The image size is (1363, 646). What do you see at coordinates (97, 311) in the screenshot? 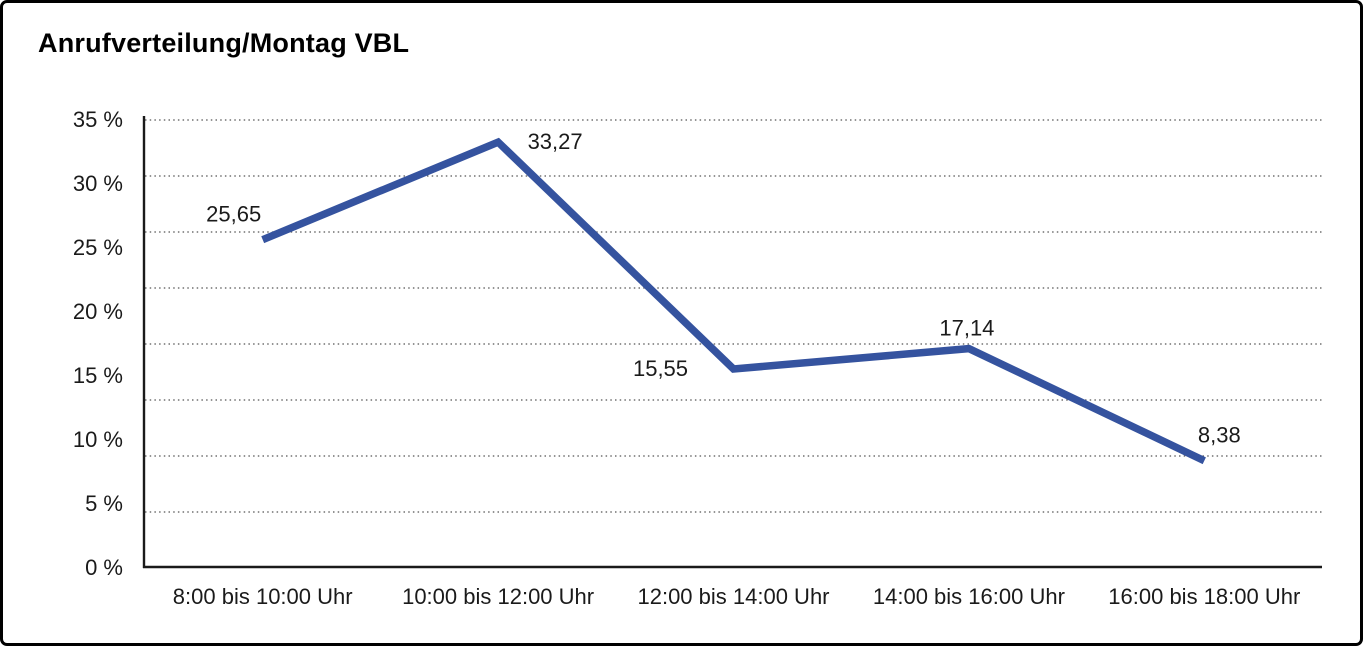
I see `y-axis-tick-label: 20 %` at bounding box center [97, 311].